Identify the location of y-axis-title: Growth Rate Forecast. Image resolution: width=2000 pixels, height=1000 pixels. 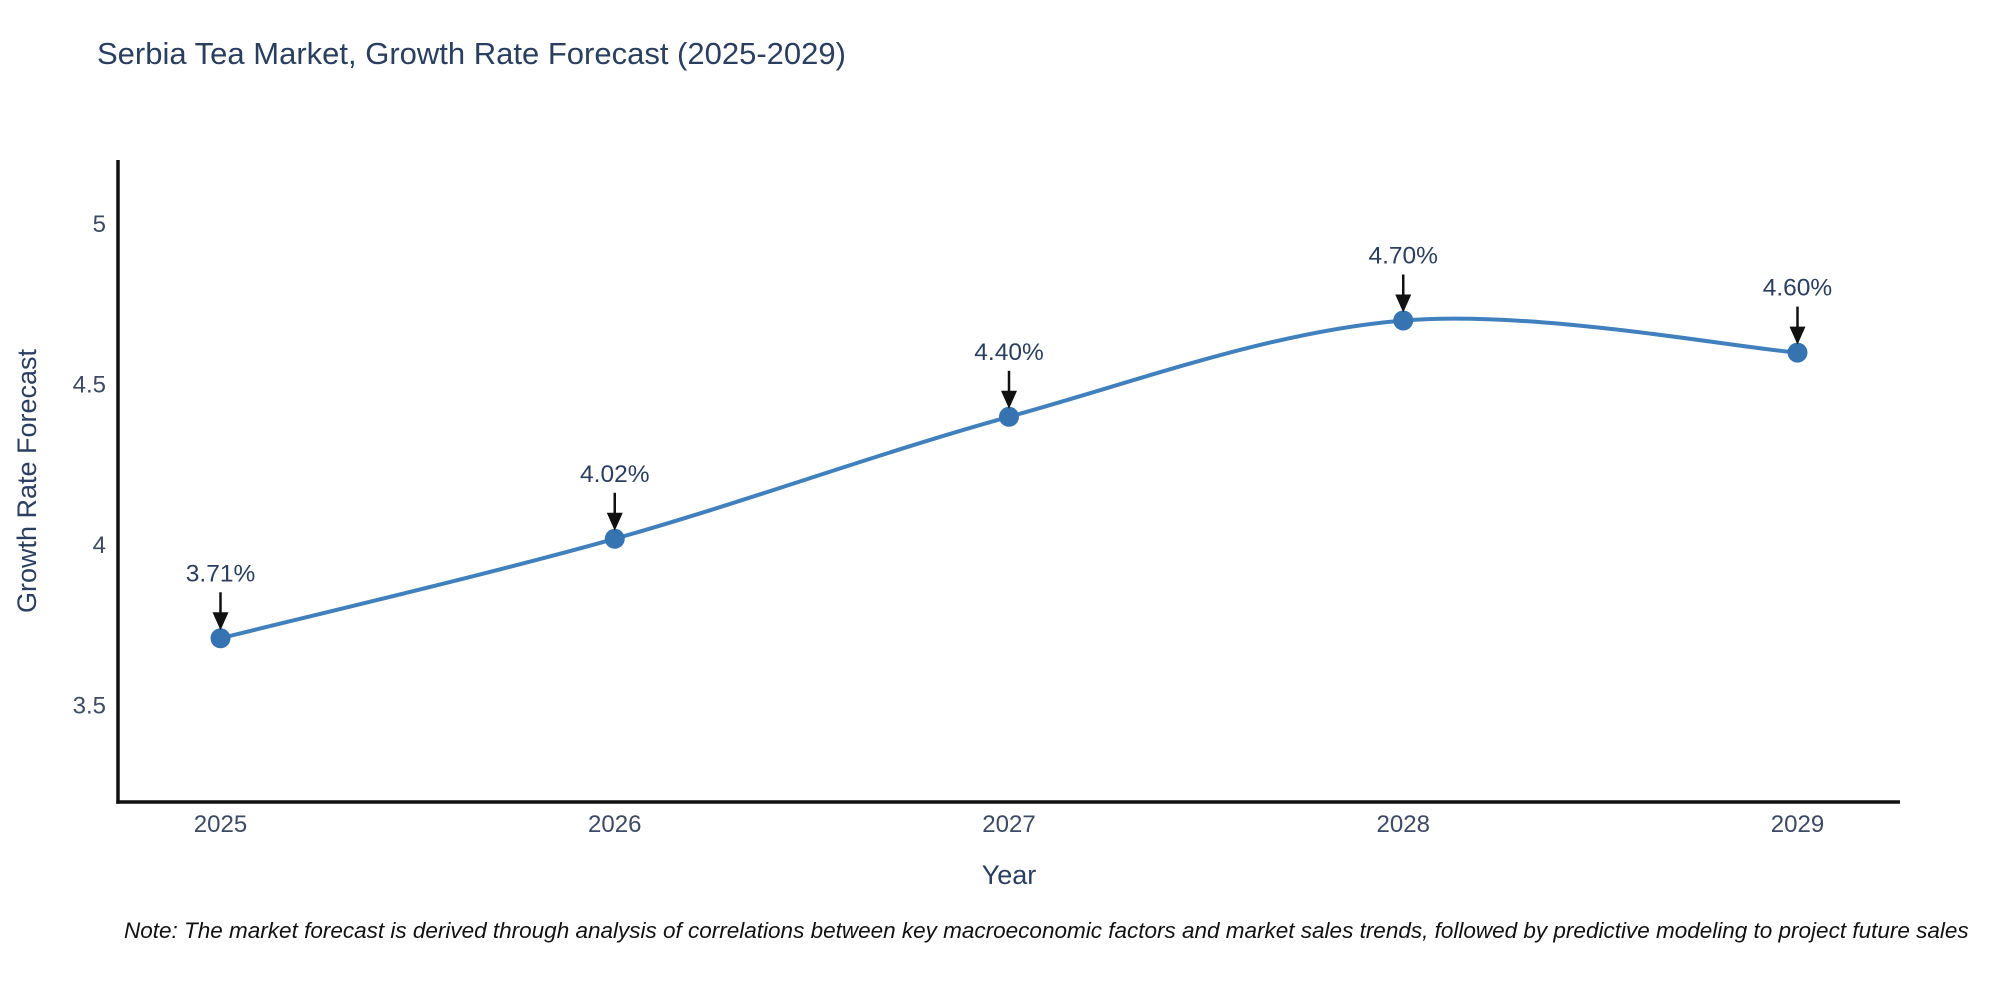
(27, 480).